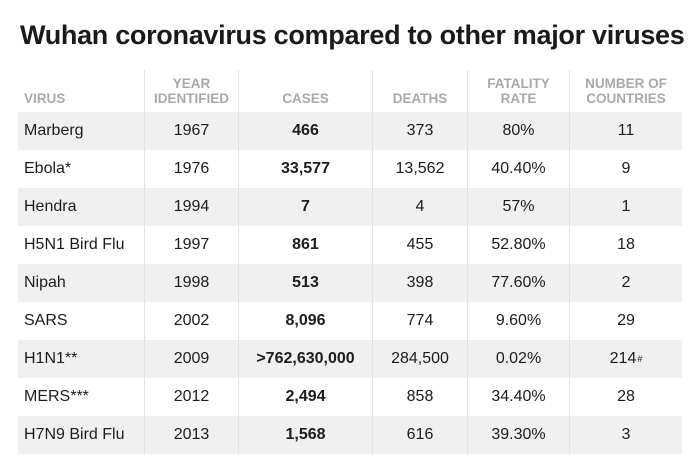 This screenshot has height=457, width=698. Describe the element at coordinates (45, 282) in the screenshot. I see `virus-name: Nipah` at that location.